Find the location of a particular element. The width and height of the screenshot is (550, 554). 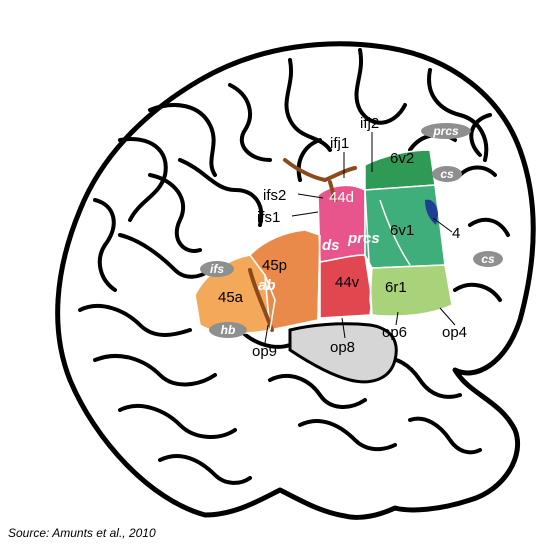

pill-prcs: prcs is located at coordinates (446, 131).